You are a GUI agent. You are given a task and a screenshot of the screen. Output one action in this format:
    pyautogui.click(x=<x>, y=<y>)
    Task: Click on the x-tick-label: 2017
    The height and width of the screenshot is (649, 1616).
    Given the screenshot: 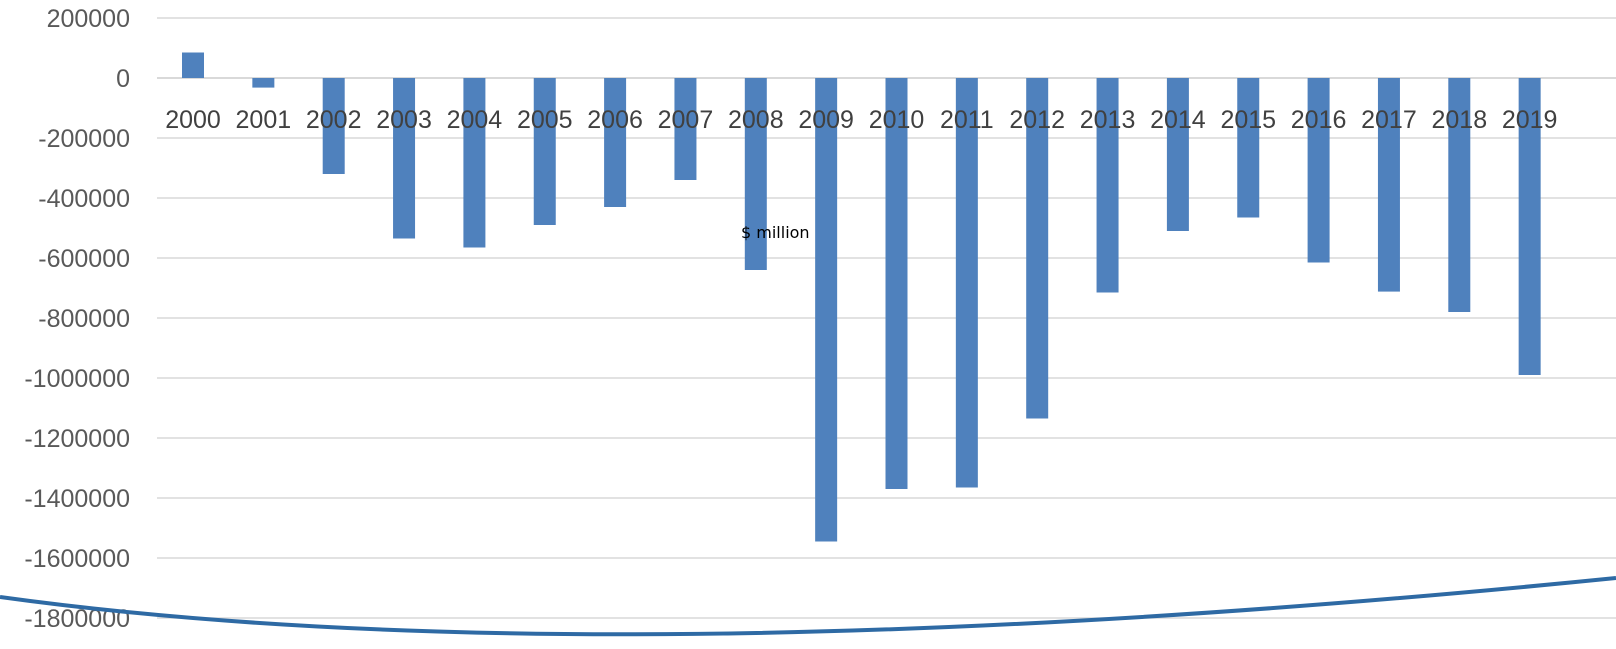 What is the action you would take?
    pyautogui.click(x=1389, y=120)
    